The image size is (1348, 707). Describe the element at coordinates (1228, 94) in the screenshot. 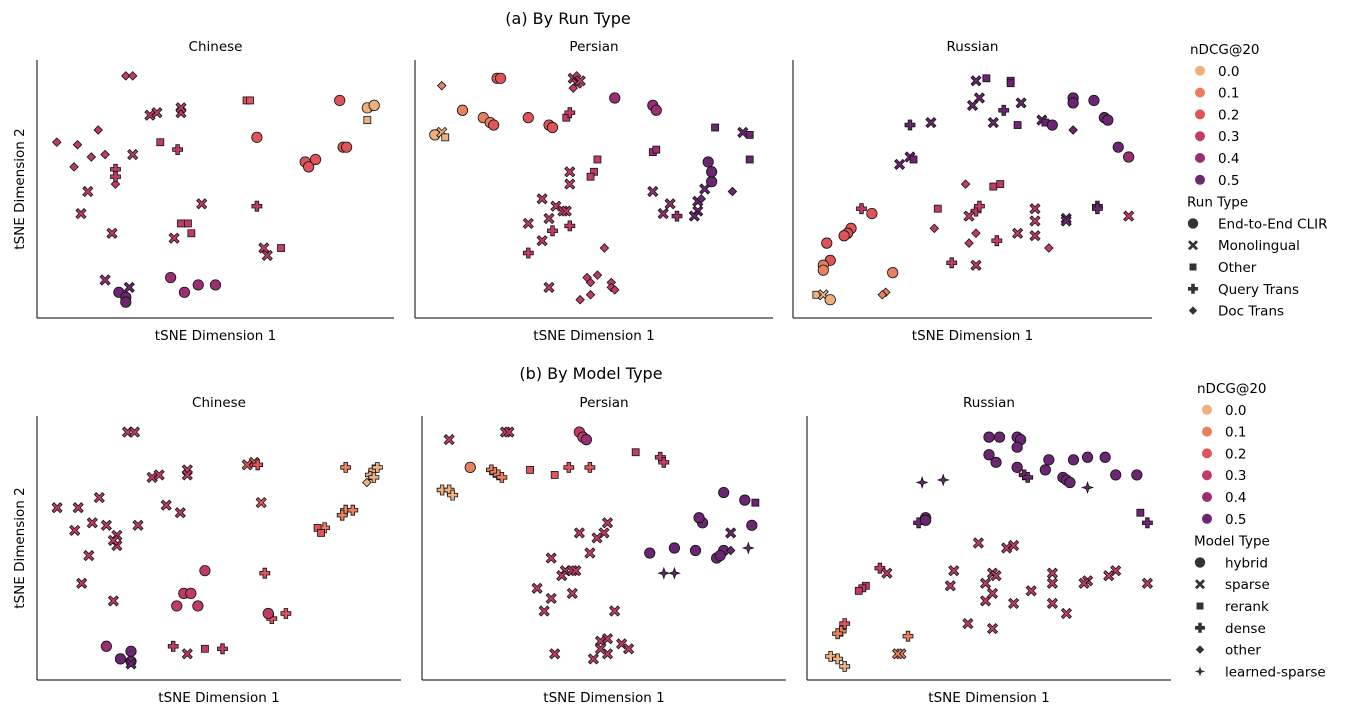

I see `legend-ndcg-level: 0.1` at that location.